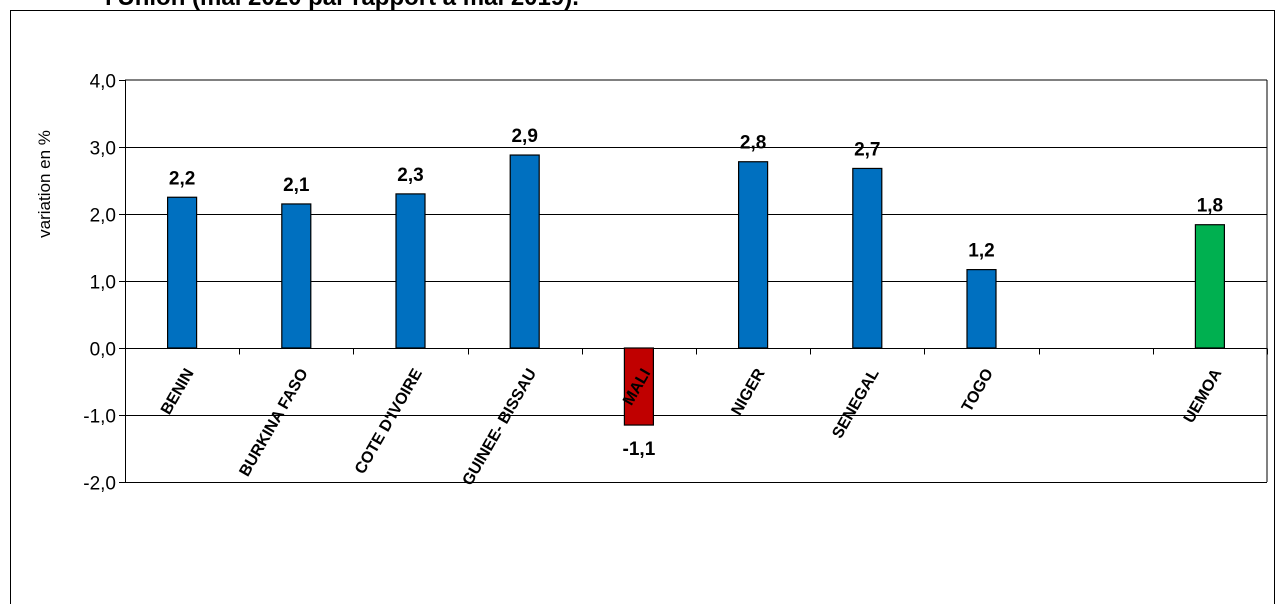  I want to click on x-tick-label: COTE D'IVOIRE, so click(389, 421).